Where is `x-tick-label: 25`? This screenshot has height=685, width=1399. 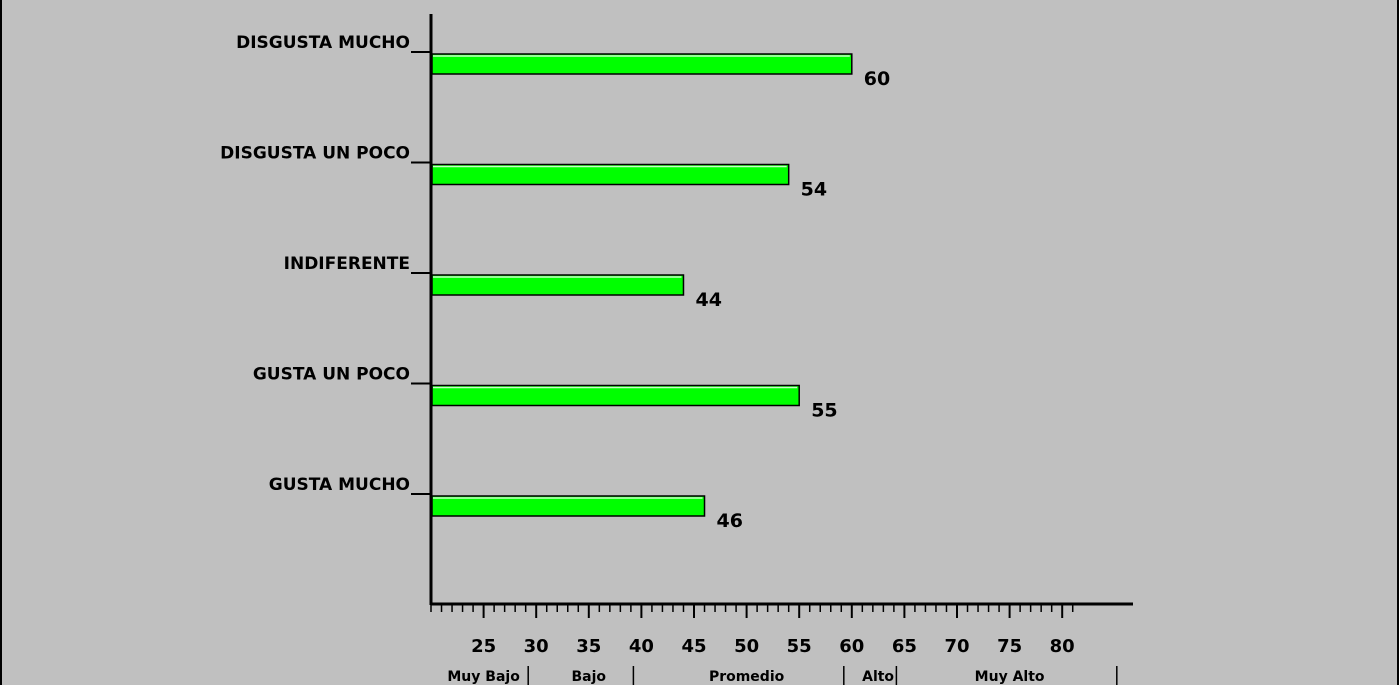 x-tick-label: 25 is located at coordinates (483, 646).